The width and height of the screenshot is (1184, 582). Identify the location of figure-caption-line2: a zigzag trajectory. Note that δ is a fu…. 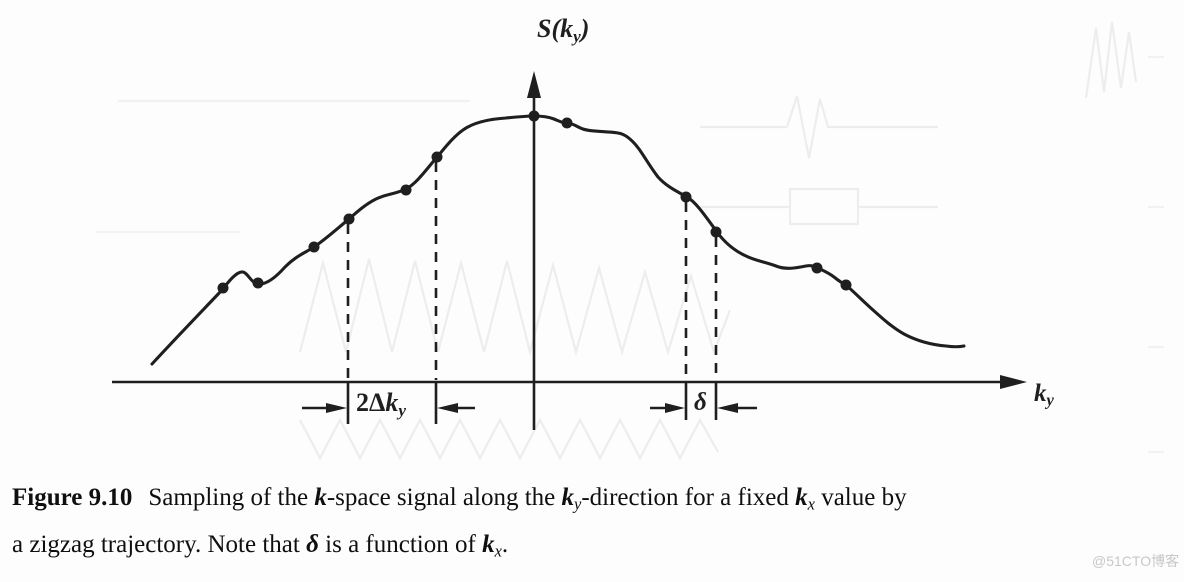
(260, 546).